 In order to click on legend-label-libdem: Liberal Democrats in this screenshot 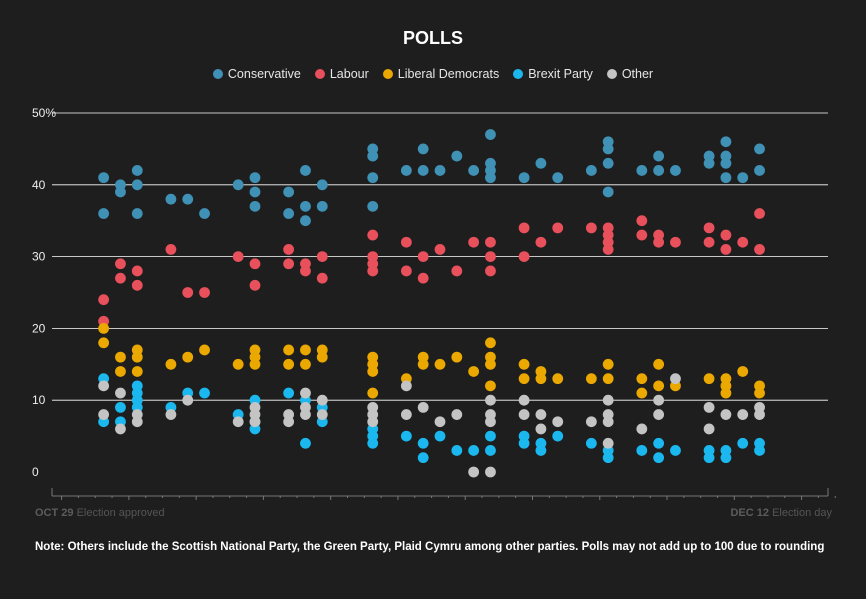, I will do `click(448, 74)`.